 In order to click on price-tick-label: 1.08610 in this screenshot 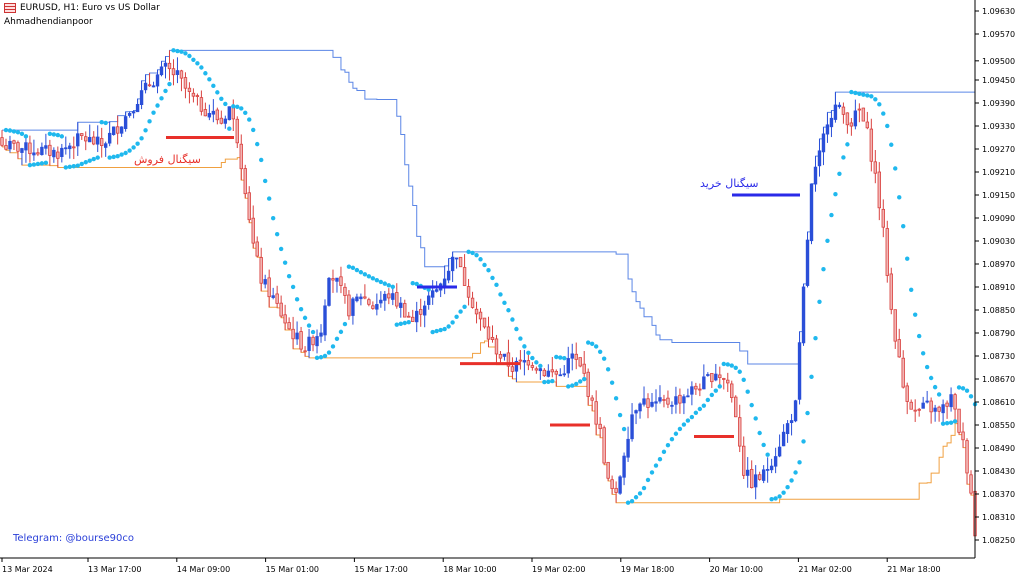, I will do `click(998, 402)`.